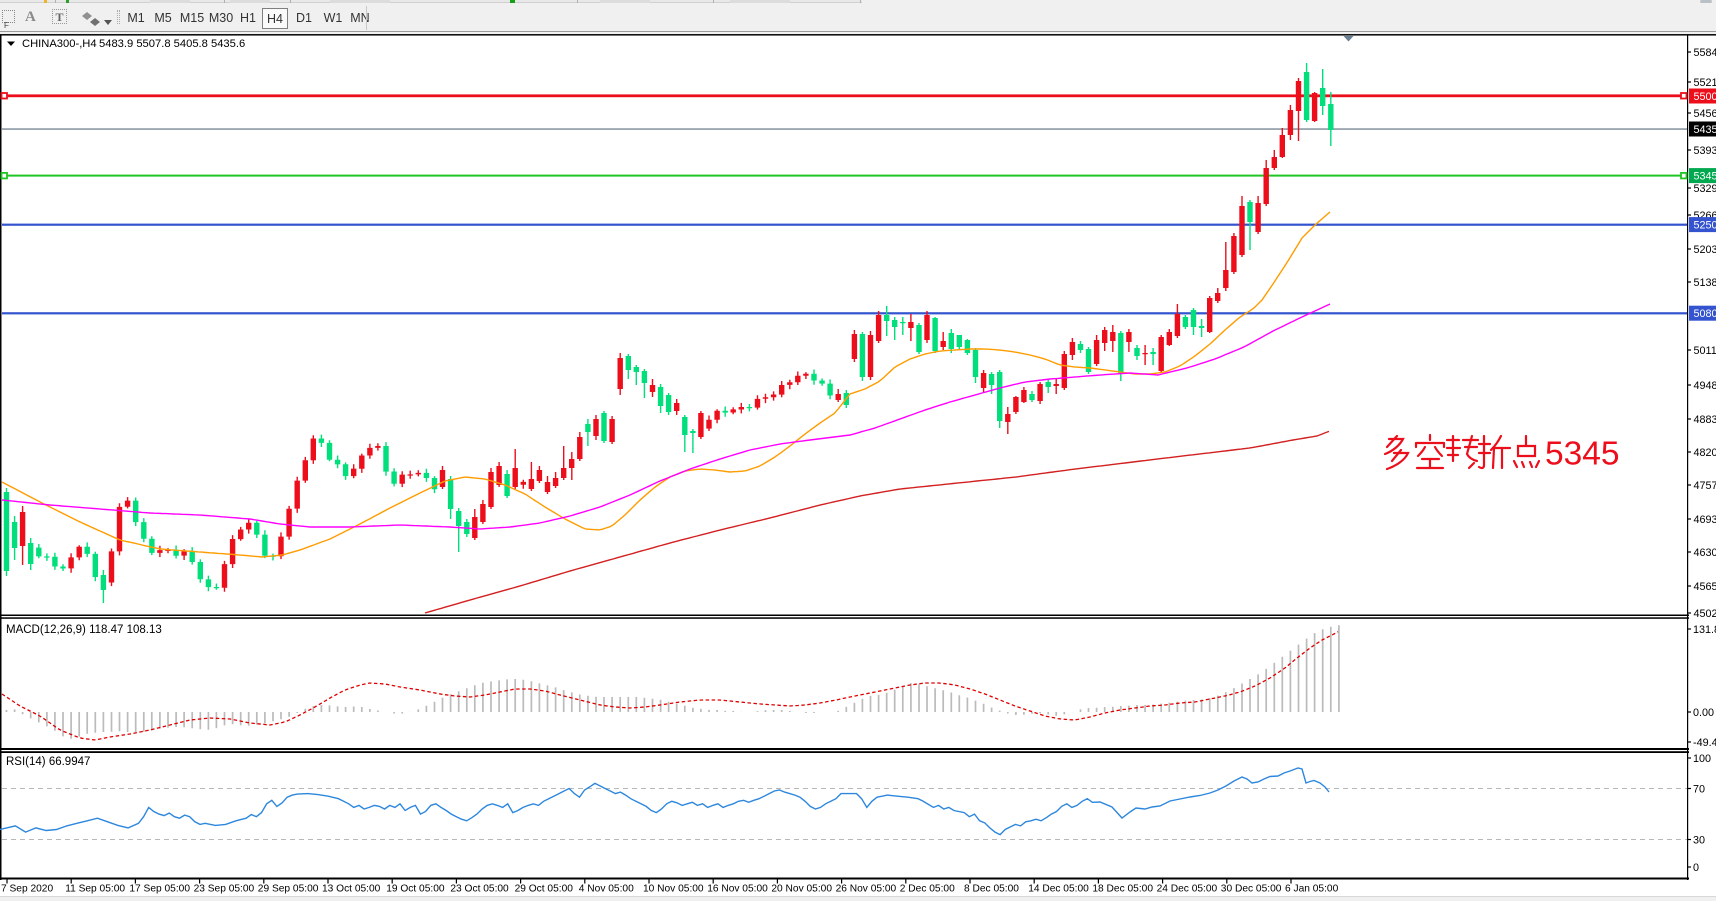  I want to click on svg-text: 4693., so click(1705, 520).